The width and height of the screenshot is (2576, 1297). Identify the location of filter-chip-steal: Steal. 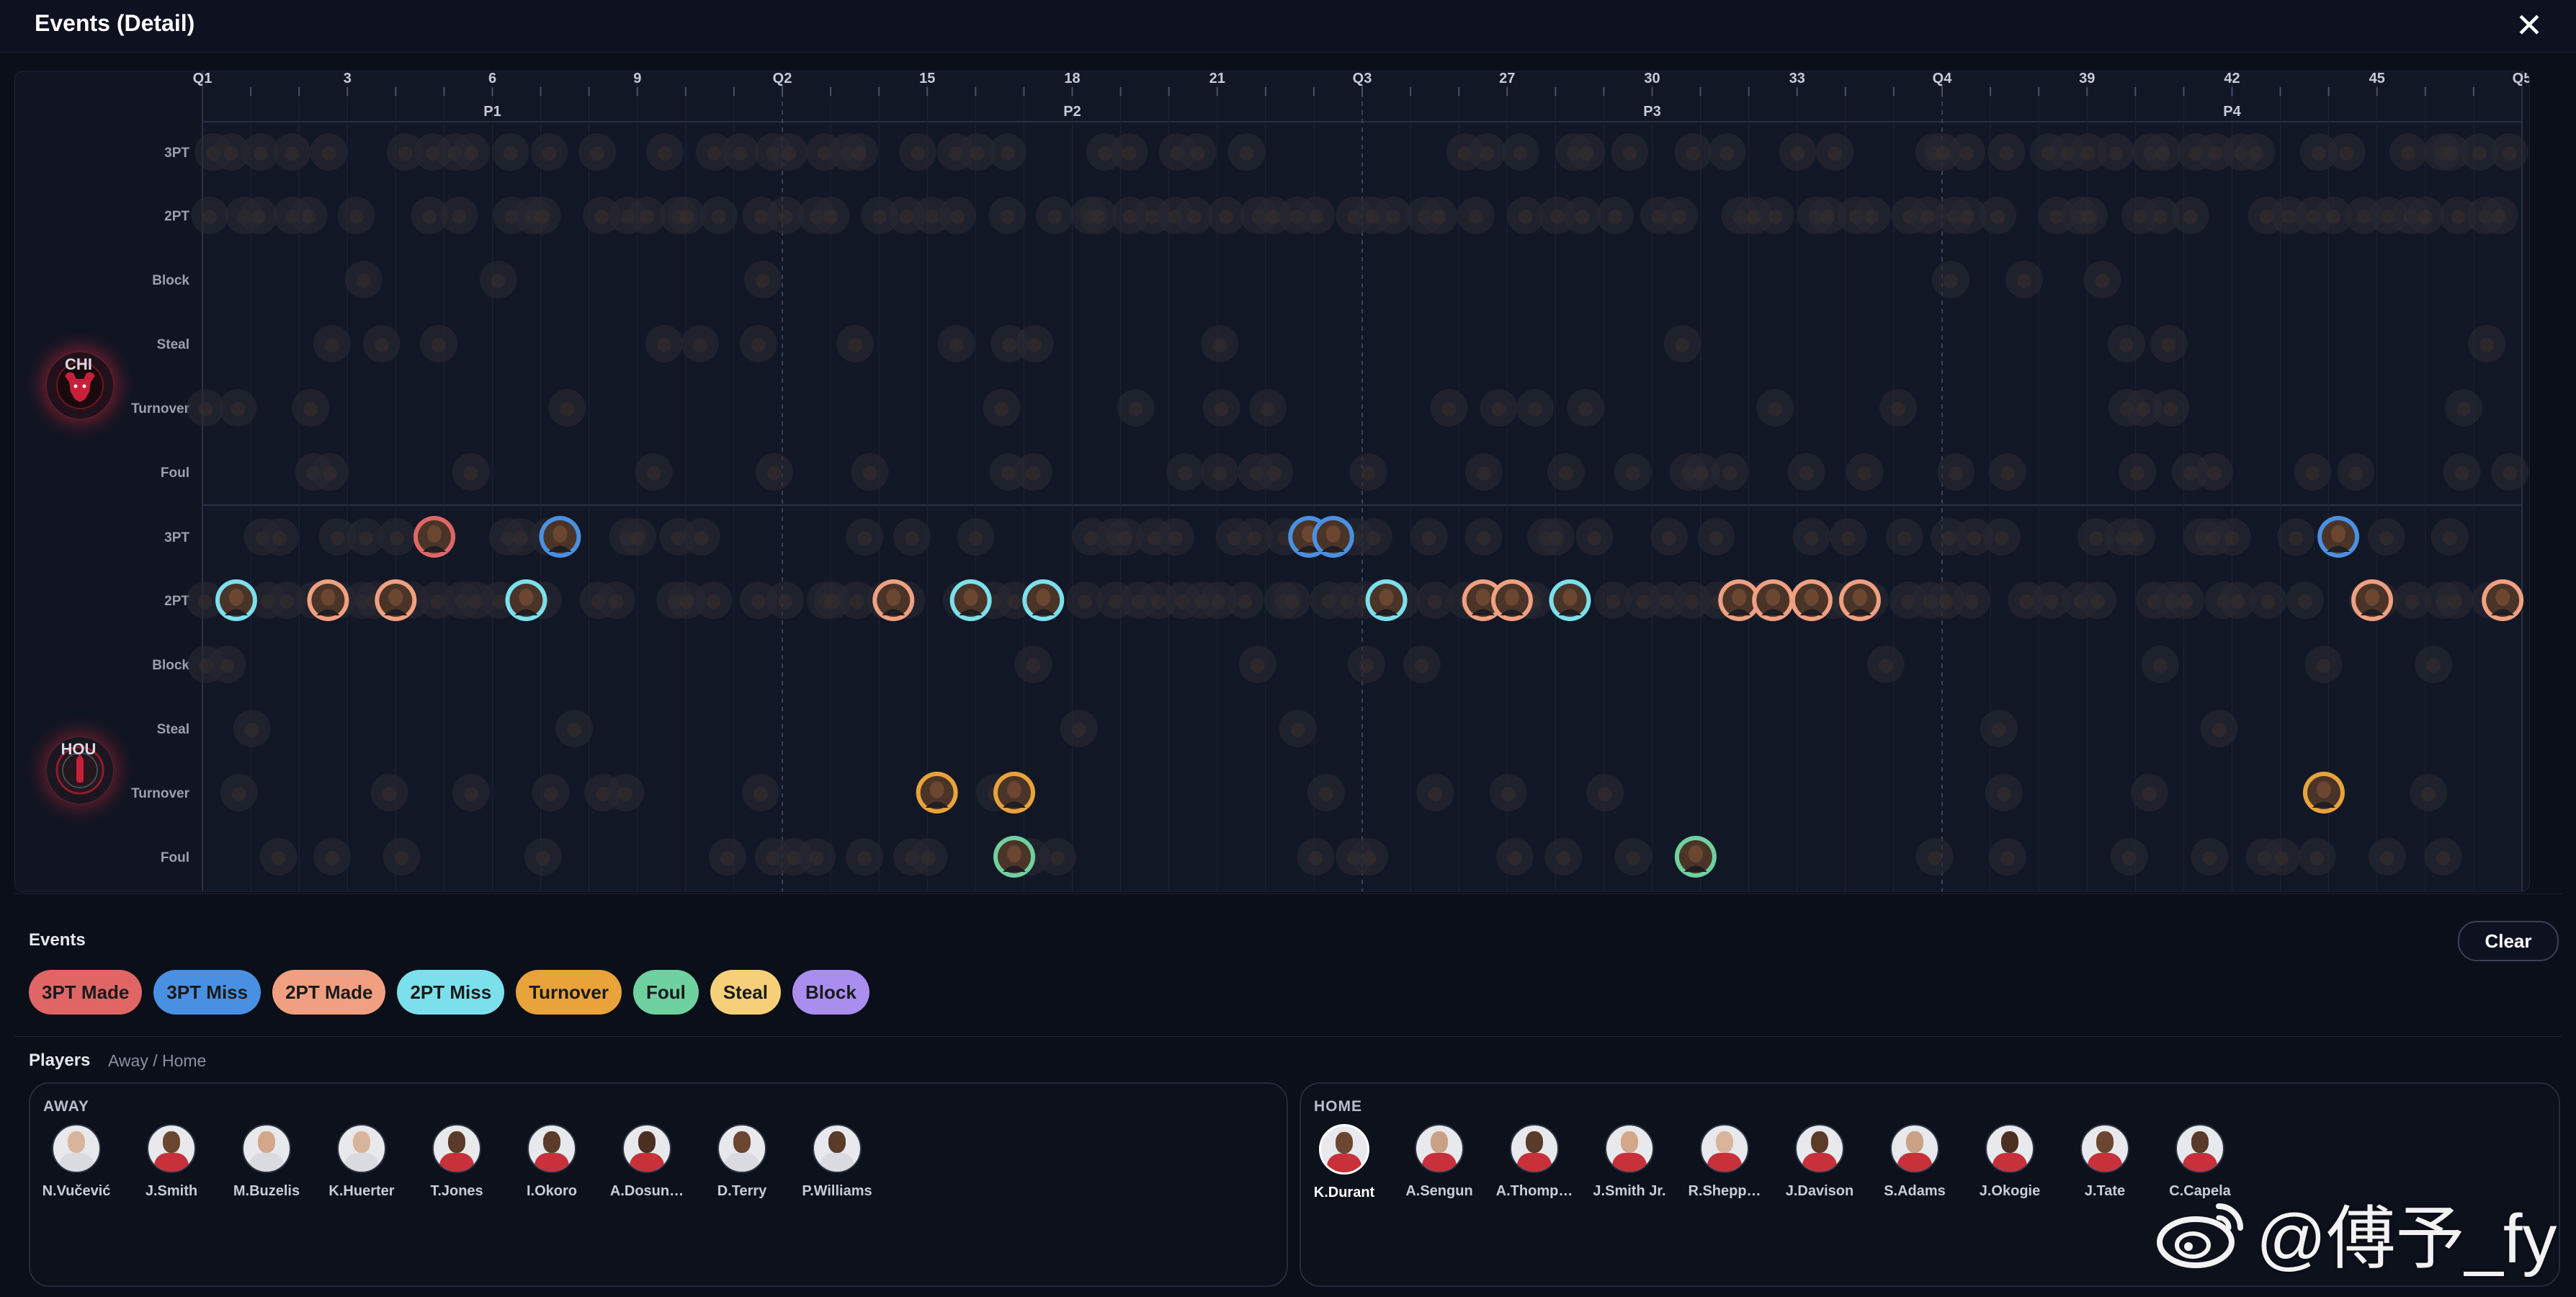
(745, 992).